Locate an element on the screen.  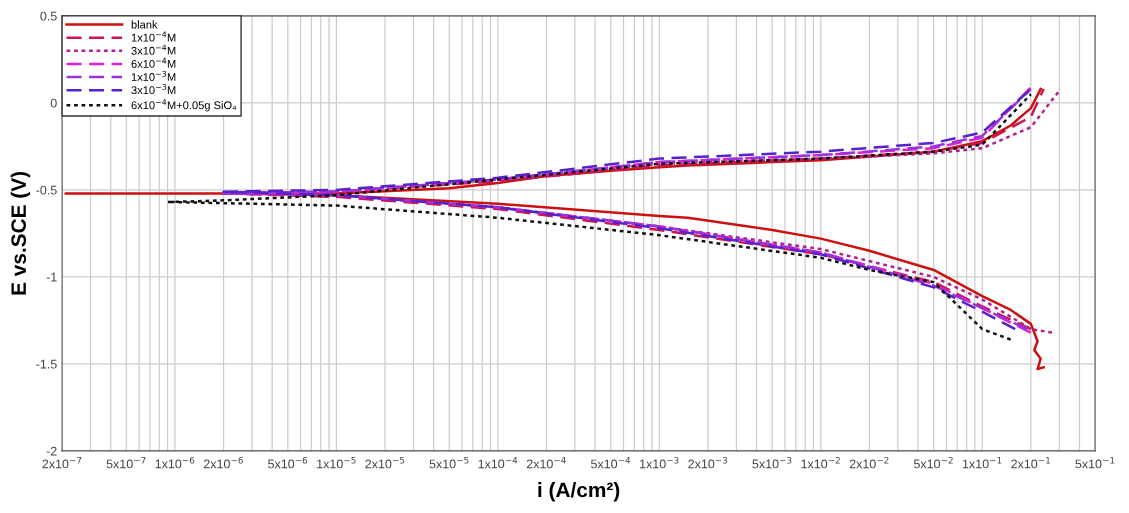
x-tick-label: 5x10$^{−4}$ is located at coordinates (610, 463).